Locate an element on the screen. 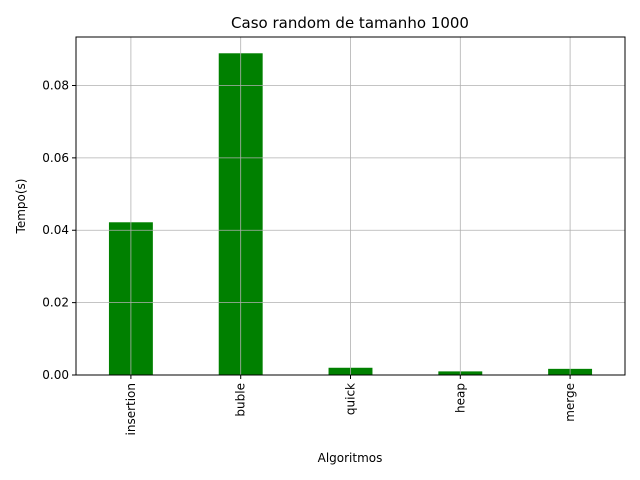  x-tick-label-buble: buble is located at coordinates (241, 400).